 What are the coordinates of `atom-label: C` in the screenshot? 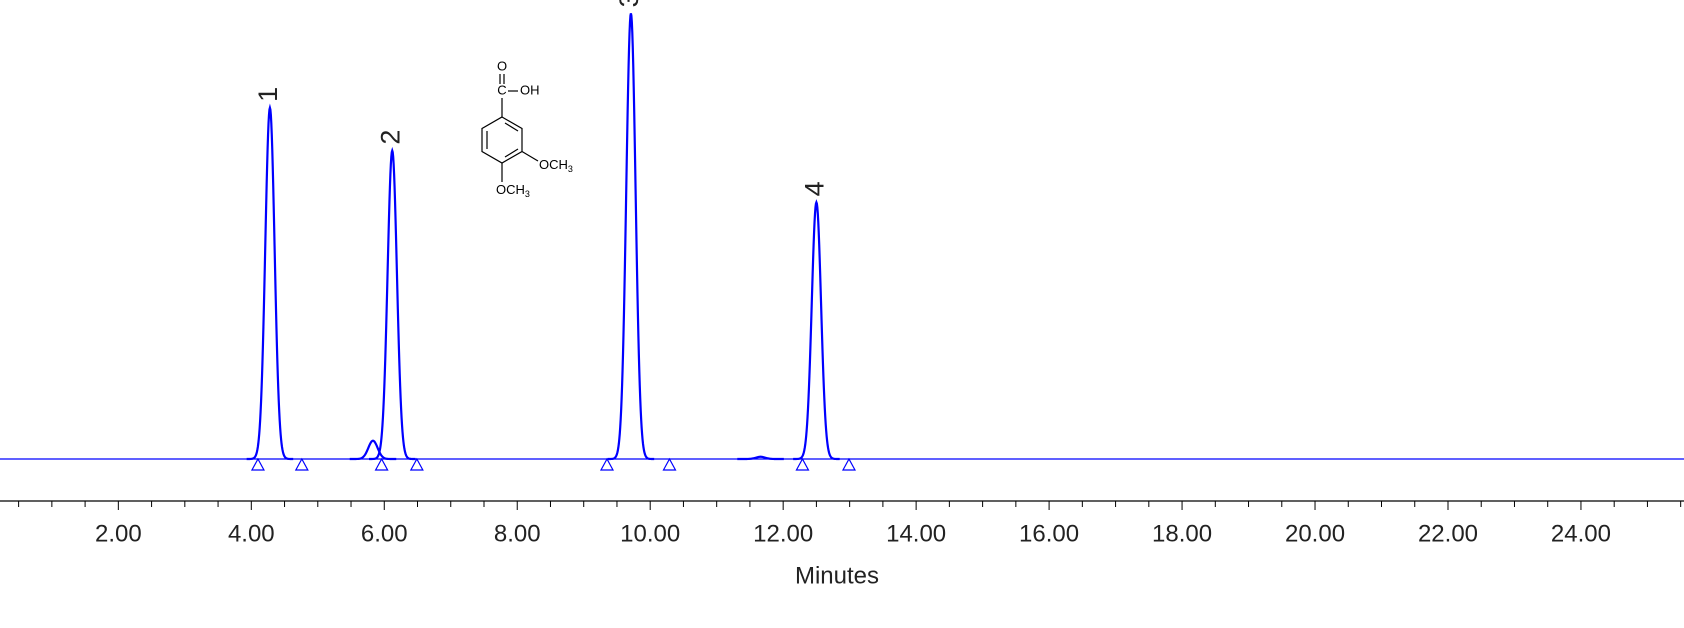 It's located at (501, 89).